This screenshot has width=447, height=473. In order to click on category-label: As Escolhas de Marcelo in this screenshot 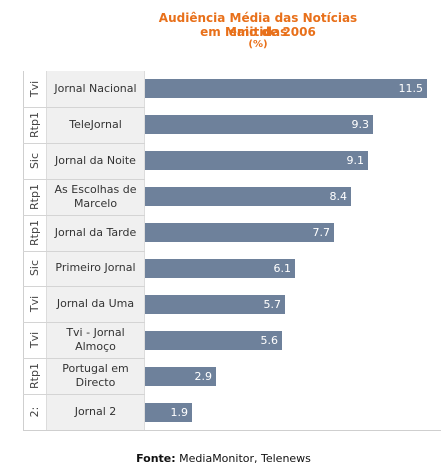, I will do `click(95, 197)`.